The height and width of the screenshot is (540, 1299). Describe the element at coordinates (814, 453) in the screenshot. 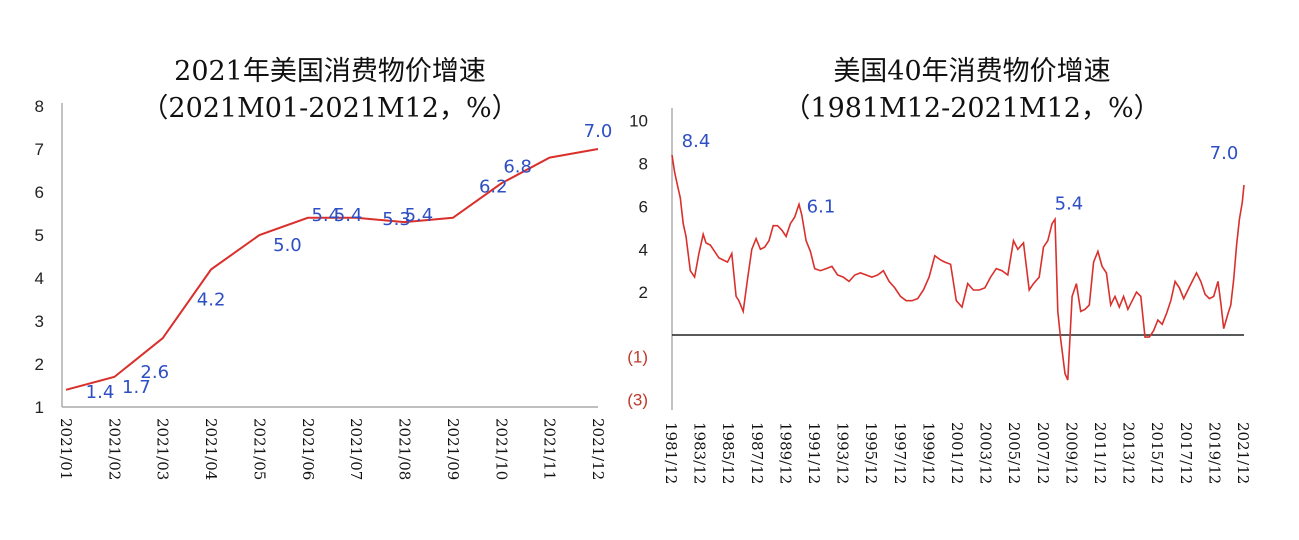

I see `right-x-tick-label: 1991/12` at that location.